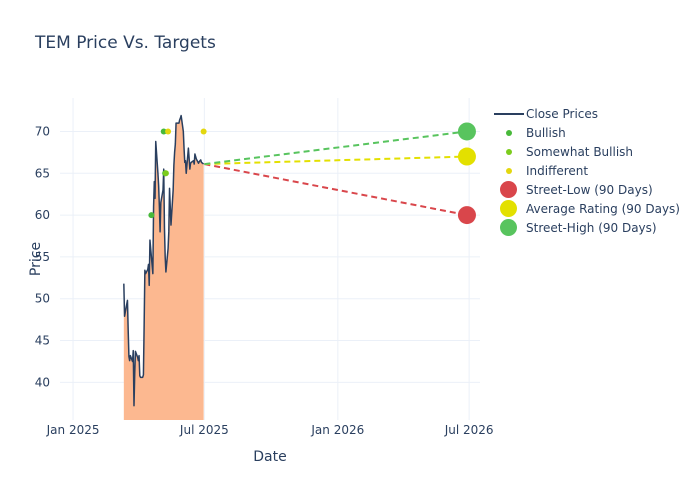 The width and height of the screenshot is (700, 500). What do you see at coordinates (42, 173) in the screenshot?
I see `y-tick-label: 65` at bounding box center [42, 173].